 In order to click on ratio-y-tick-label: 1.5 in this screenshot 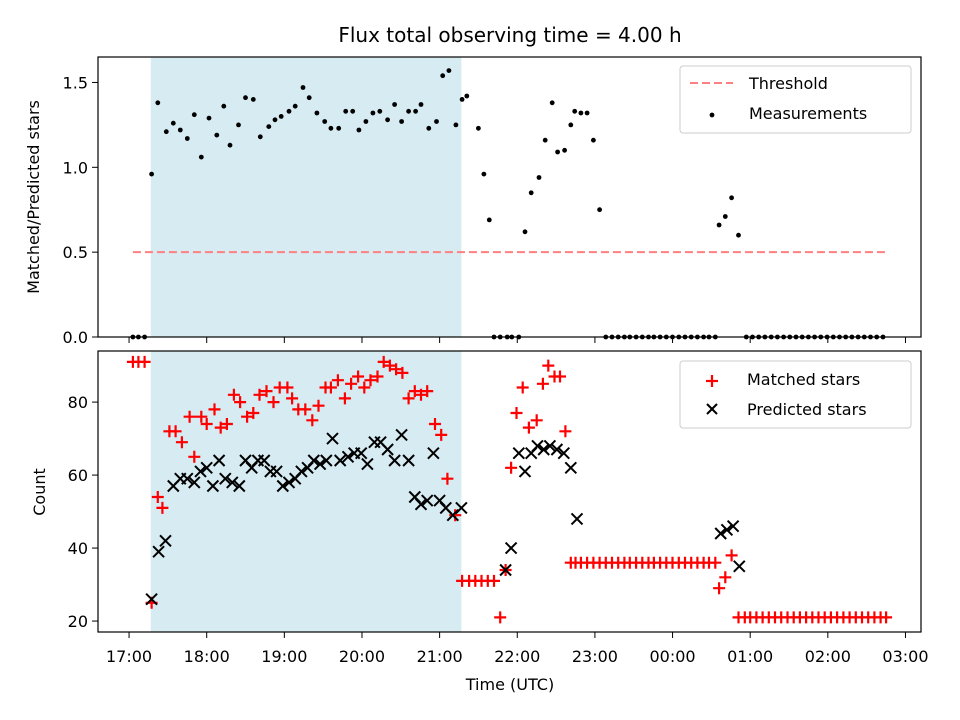, I will do `click(75, 82)`.